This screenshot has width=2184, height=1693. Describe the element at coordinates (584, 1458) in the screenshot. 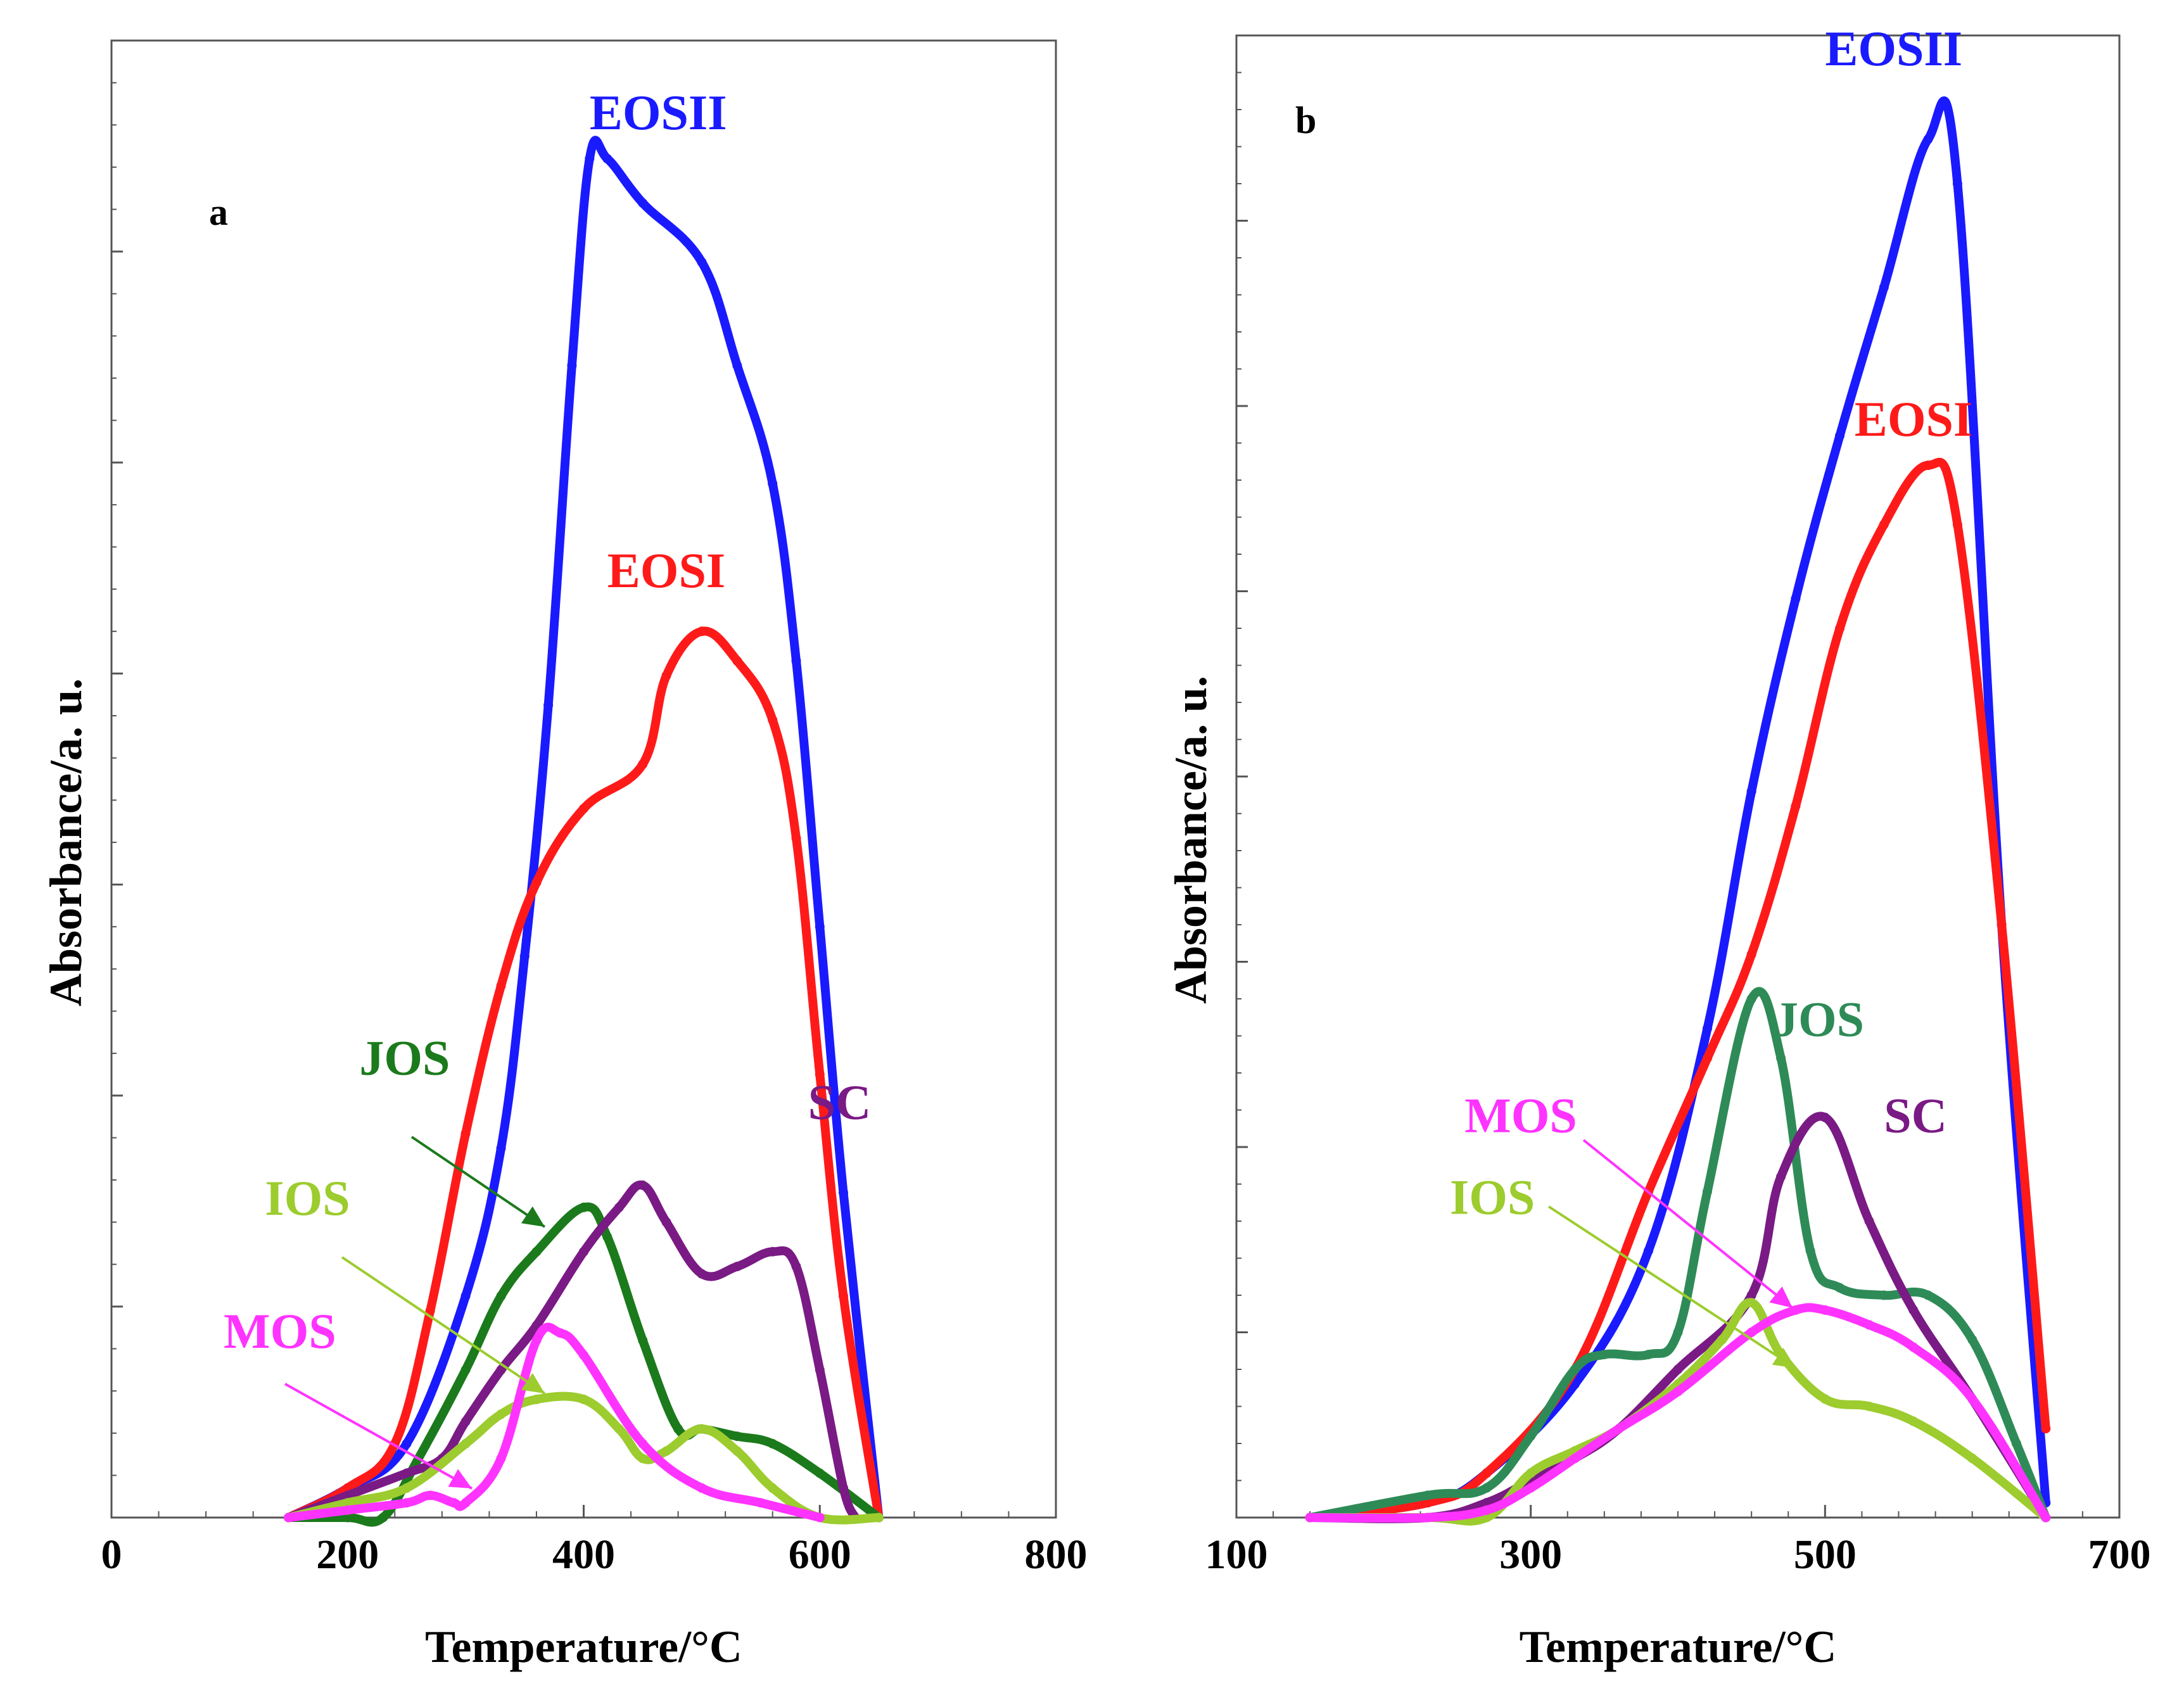

I see `series-line-ios` at that location.